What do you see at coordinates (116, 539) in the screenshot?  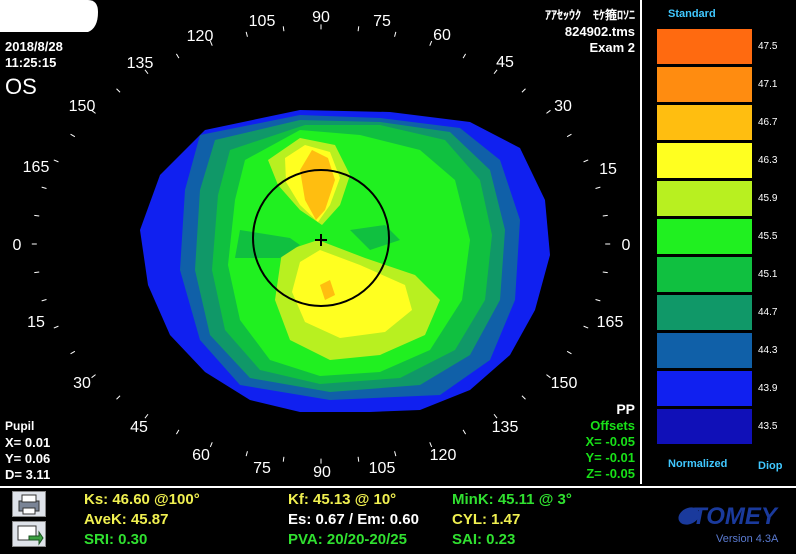 I see `sri-value: SRI: 0.30` at bounding box center [116, 539].